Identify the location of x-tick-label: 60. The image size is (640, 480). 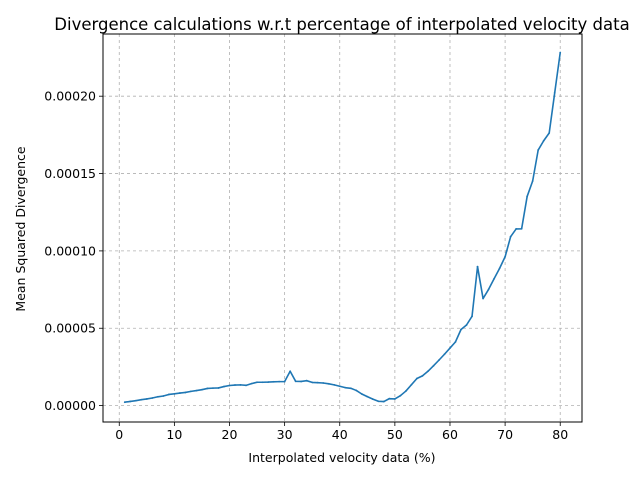
(450, 434).